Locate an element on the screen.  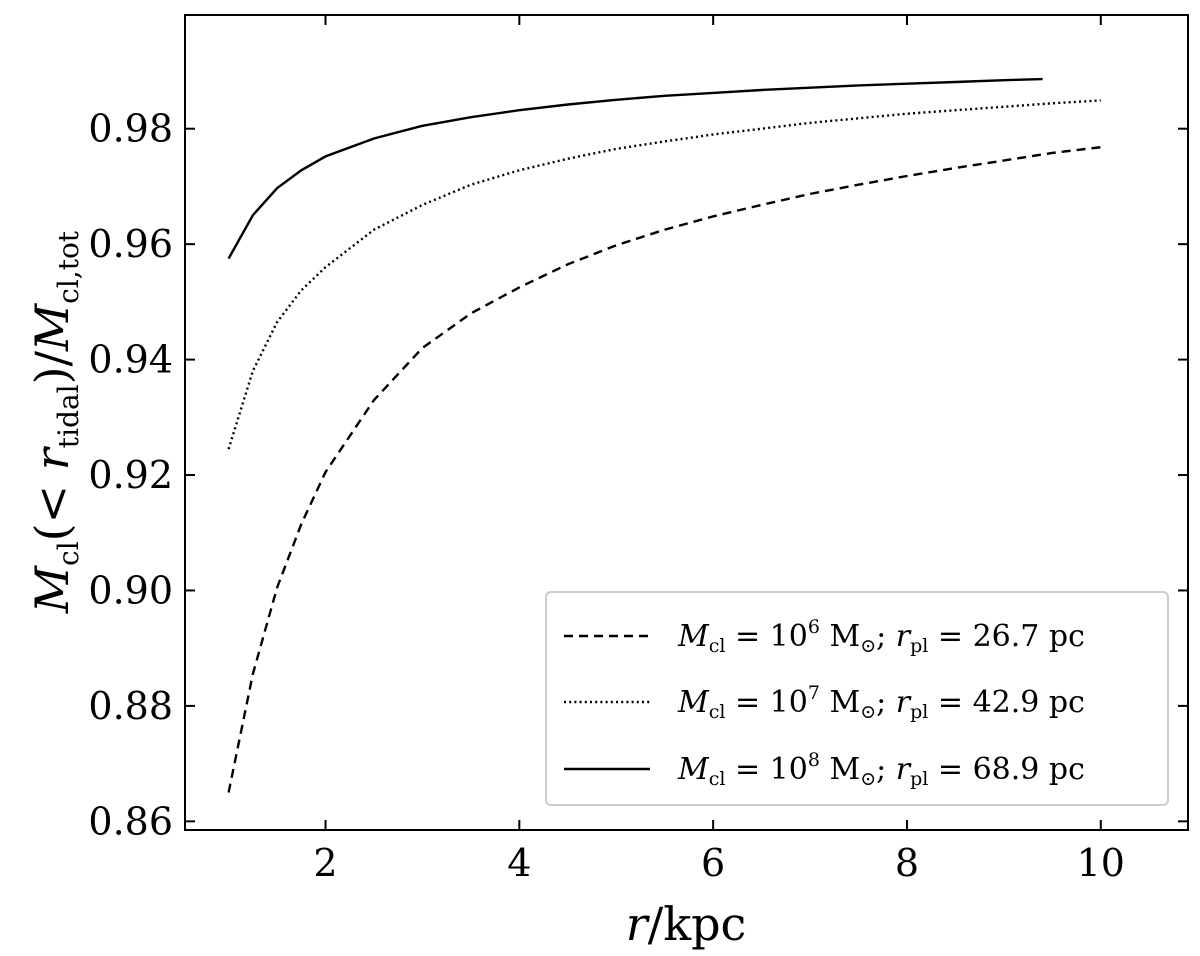
series-line-solid is located at coordinates (635, 168).